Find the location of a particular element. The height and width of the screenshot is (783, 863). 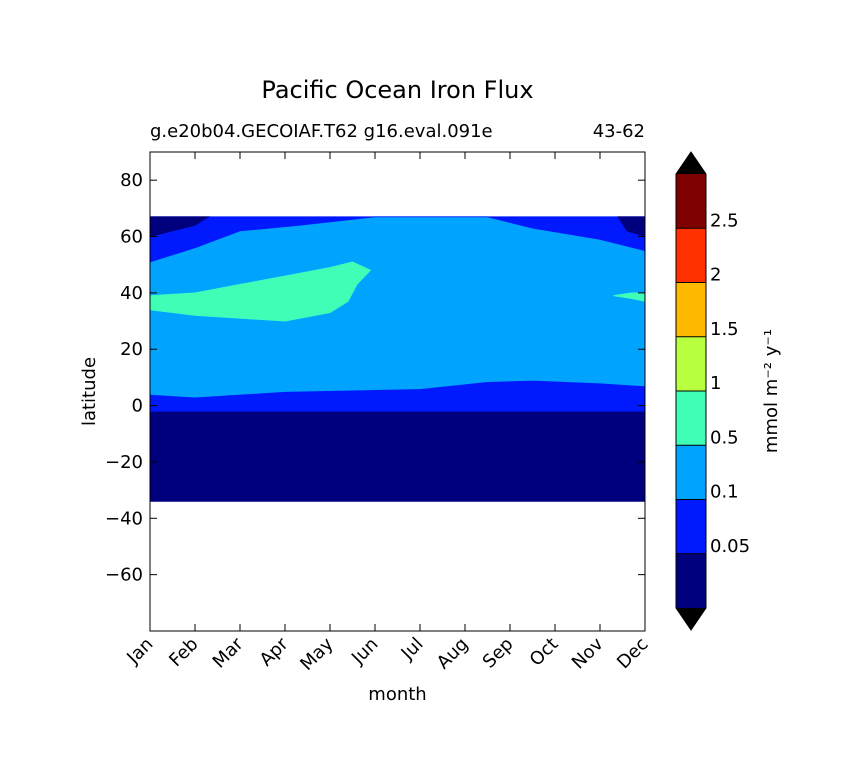

x-axis-label: month is located at coordinates (397, 694).